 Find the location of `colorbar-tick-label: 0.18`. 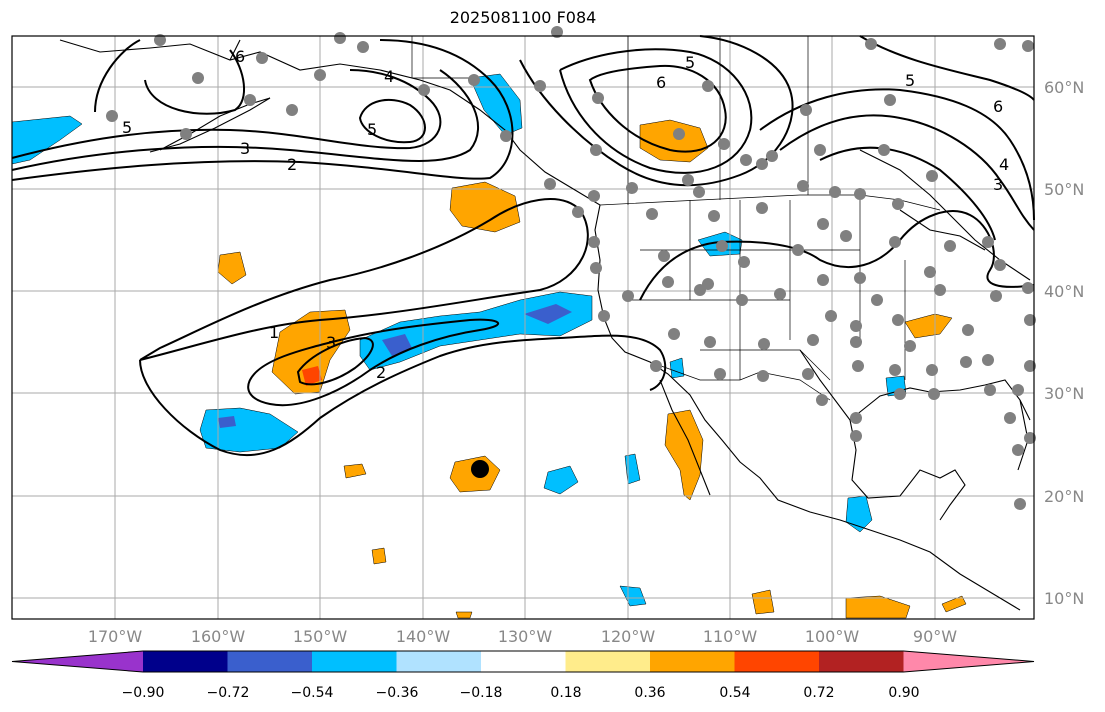

colorbar-tick-label: 0.18 is located at coordinates (565, 693).